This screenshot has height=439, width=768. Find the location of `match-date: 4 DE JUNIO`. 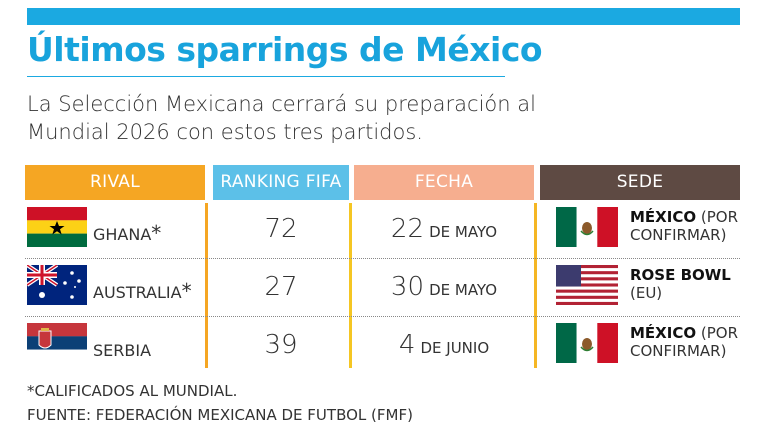

match-date: 4 DE JUNIO is located at coordinates (444, 345).